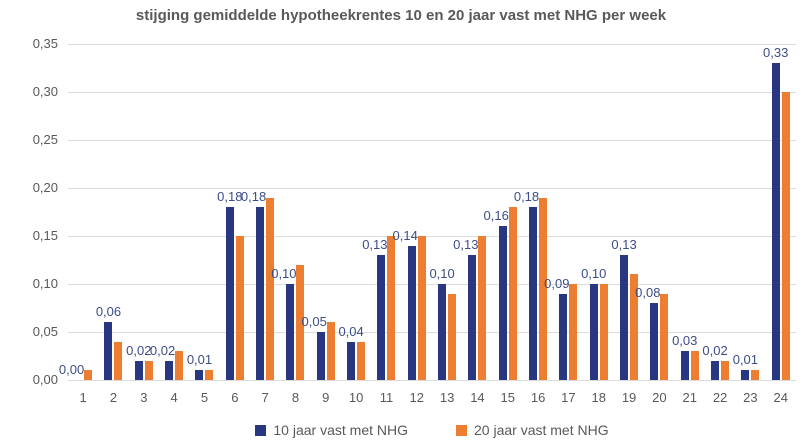 The image size is (802, 446). I want to click on x-tick-label: 13, so click(447, 397).